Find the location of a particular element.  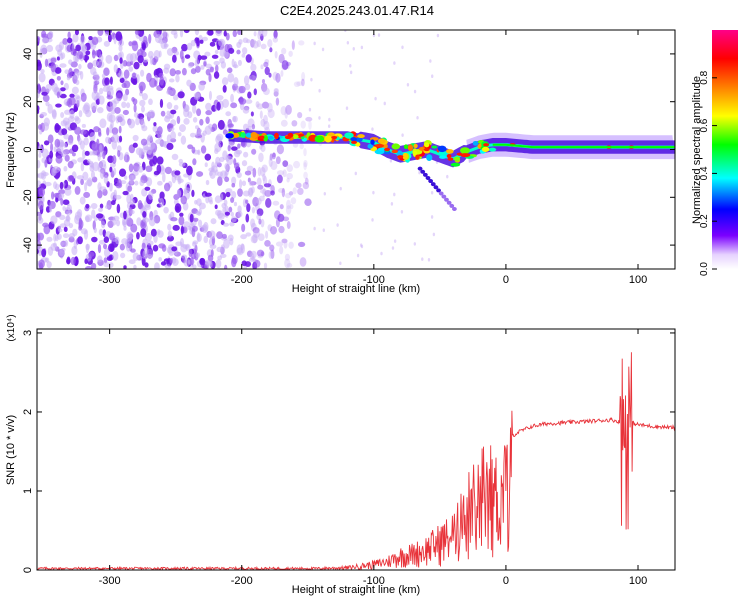

frequency-ridge is located at coordinates (450, 170).